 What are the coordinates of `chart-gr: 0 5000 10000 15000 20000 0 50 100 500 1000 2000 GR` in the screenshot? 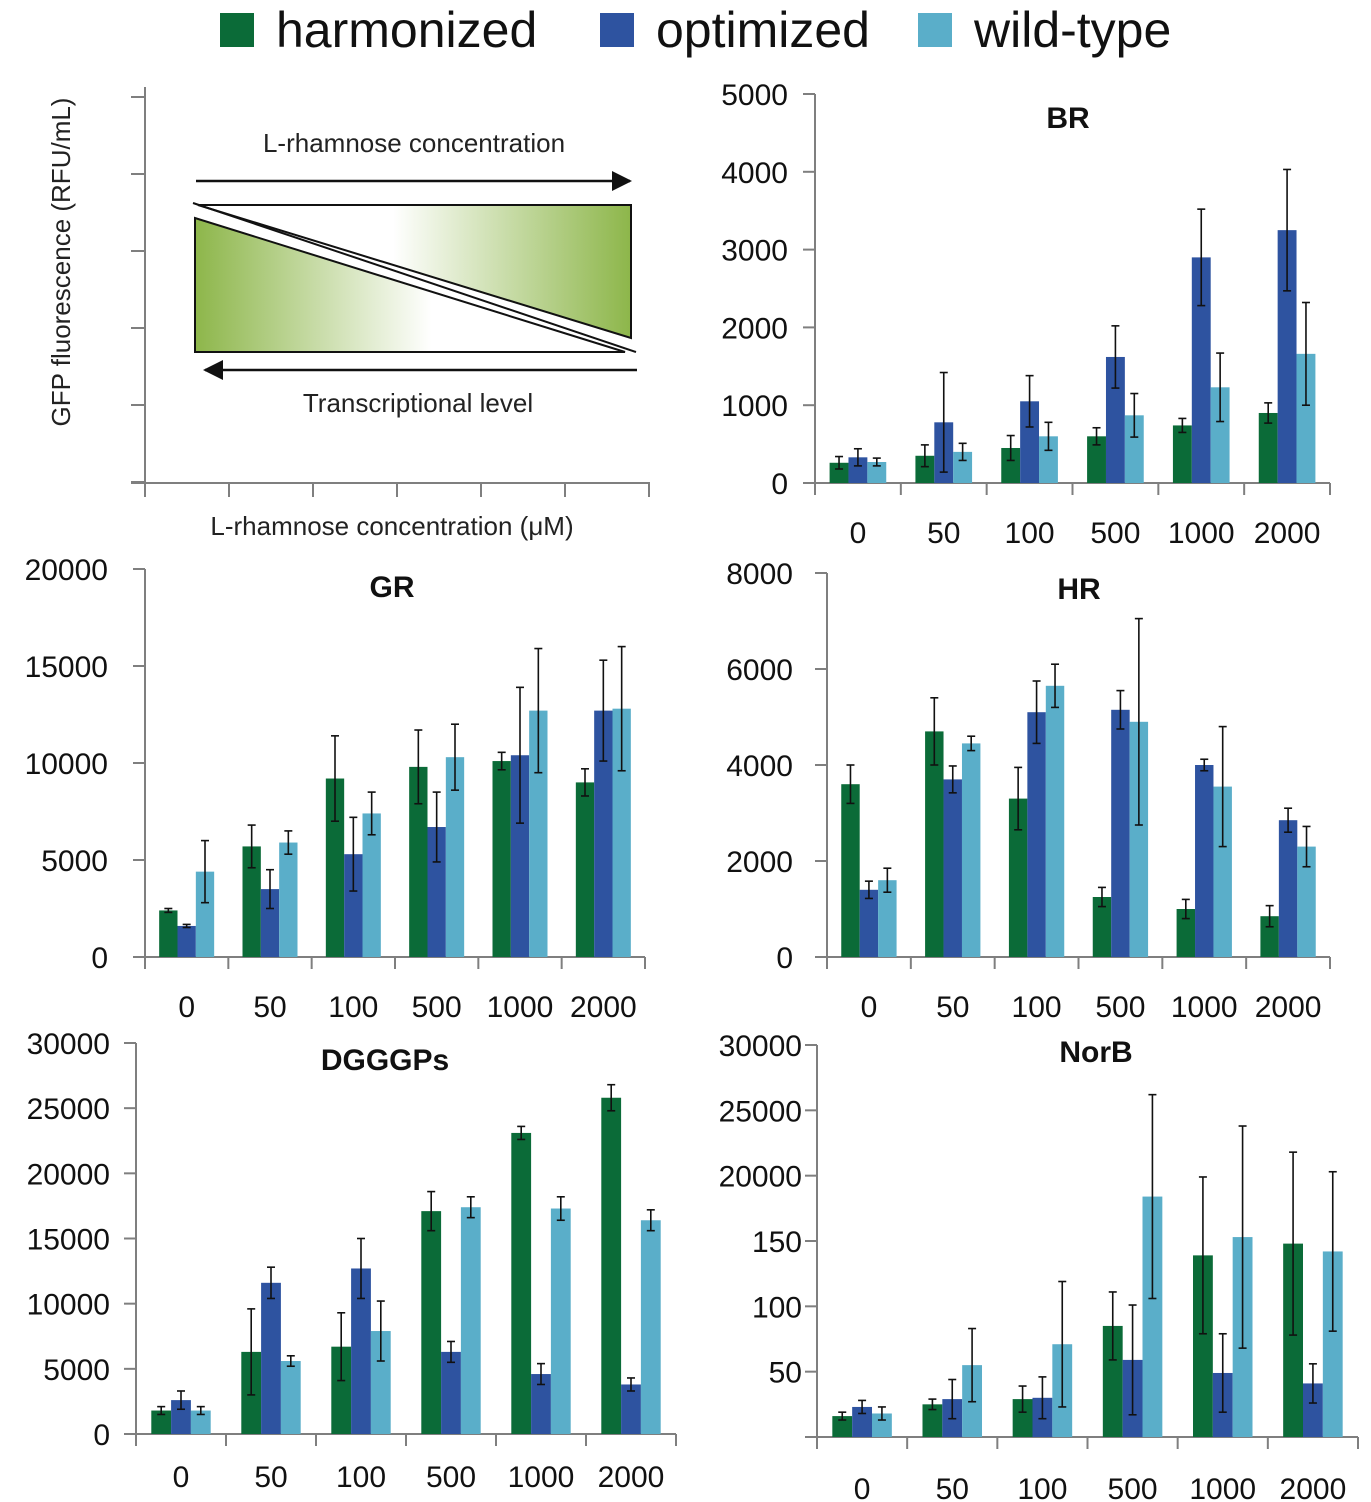 It's located at (335, 789).